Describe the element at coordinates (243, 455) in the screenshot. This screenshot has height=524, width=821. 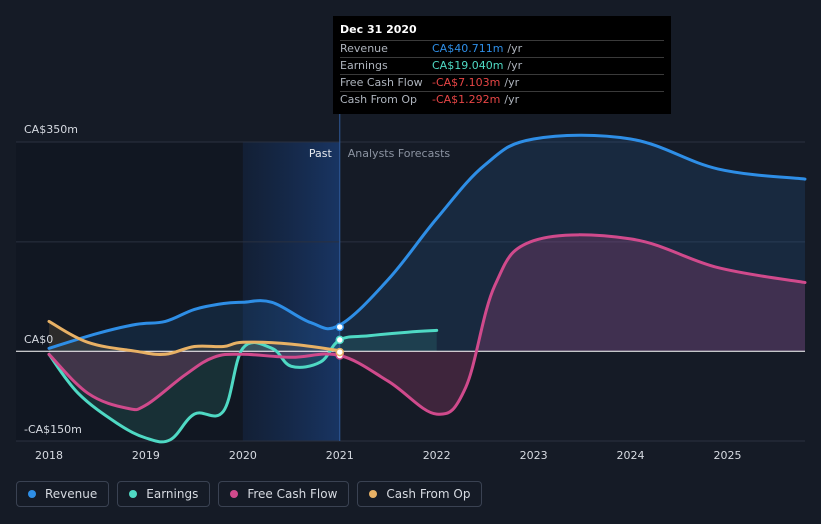
I see `x-tick-label: 2020` at that location.